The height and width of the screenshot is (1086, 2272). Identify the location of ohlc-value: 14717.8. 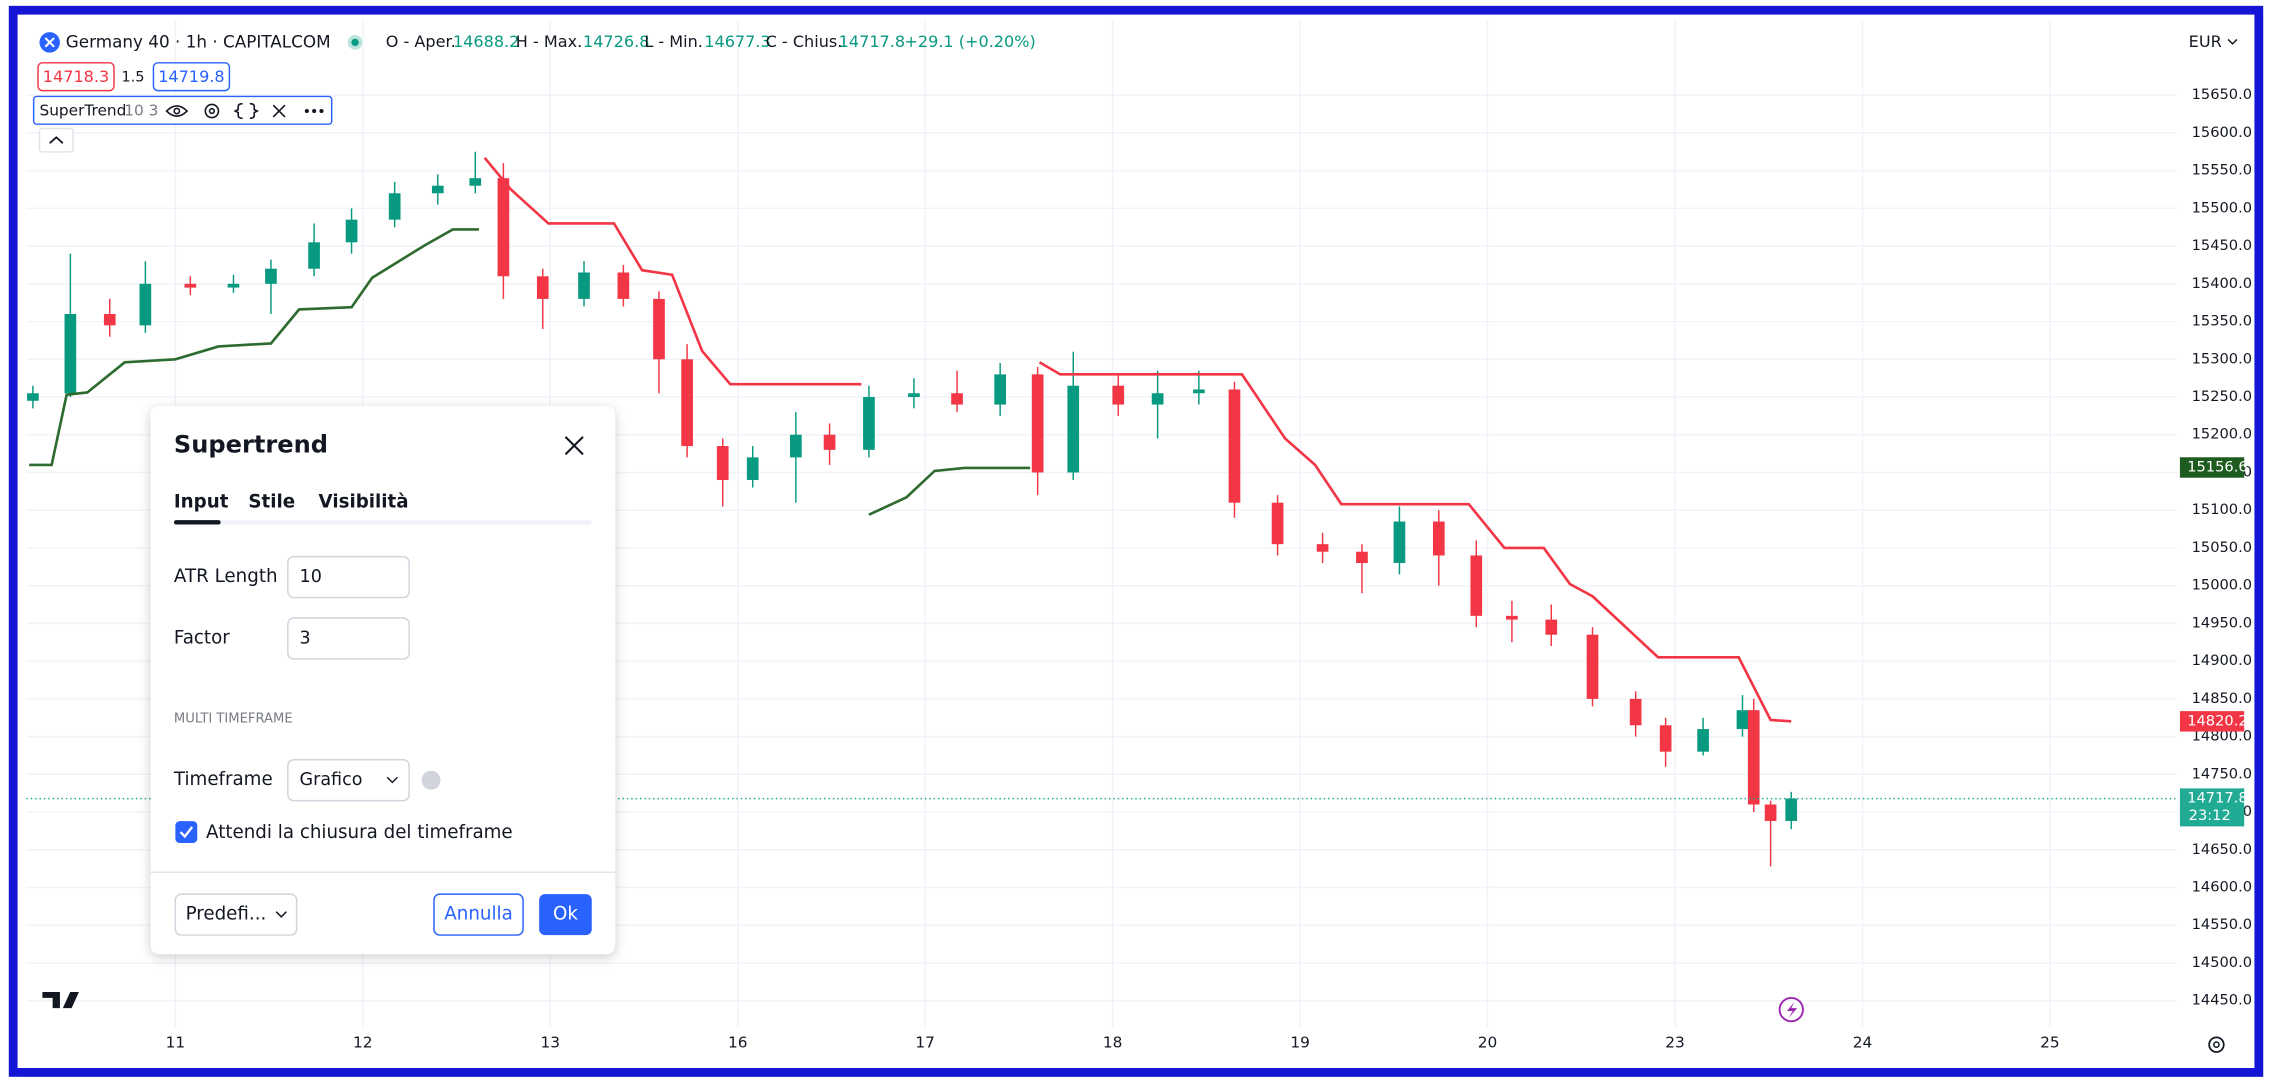
(872, 41).